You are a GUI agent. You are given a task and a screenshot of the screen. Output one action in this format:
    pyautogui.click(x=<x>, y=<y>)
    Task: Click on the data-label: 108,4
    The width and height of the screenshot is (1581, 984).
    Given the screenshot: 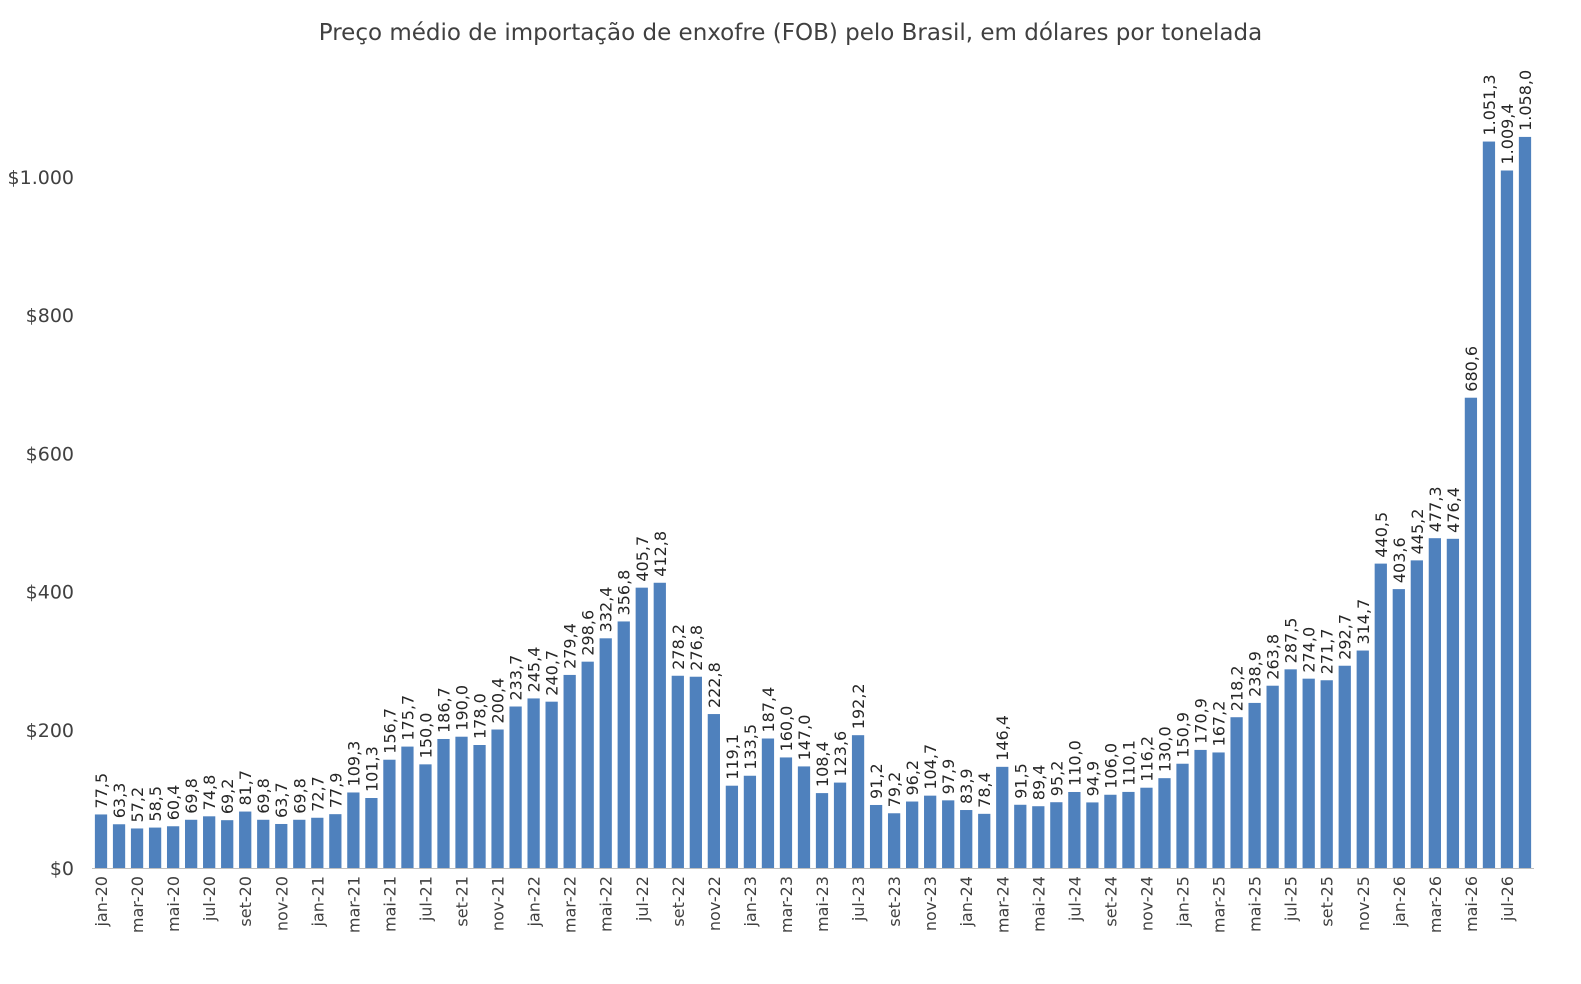 What is the action you would take?
    pyautogui.click(x=822, y=764)
    